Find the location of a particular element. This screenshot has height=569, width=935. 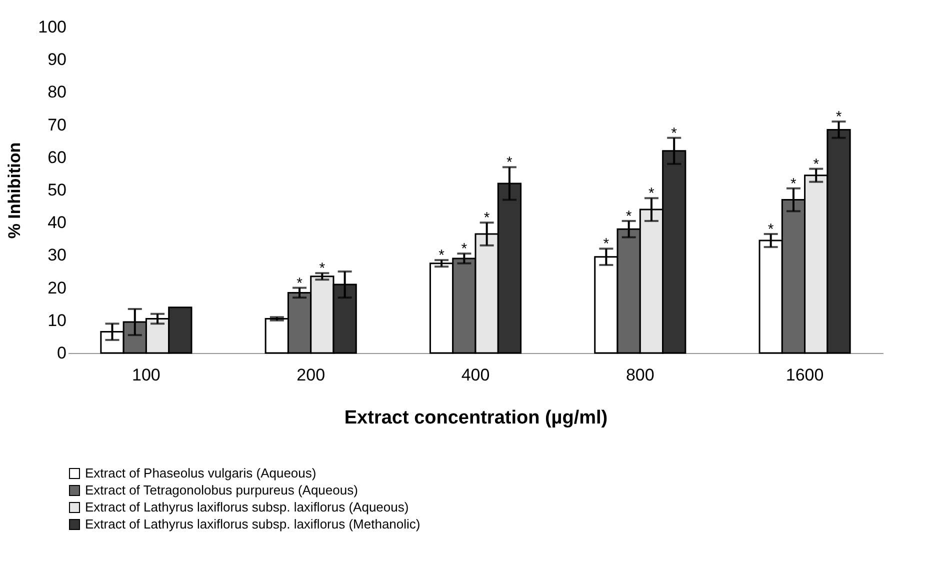

legend-label: Extract of Tetragonolobus purpureus (Aqueous) is located at coordinates (221, 490).